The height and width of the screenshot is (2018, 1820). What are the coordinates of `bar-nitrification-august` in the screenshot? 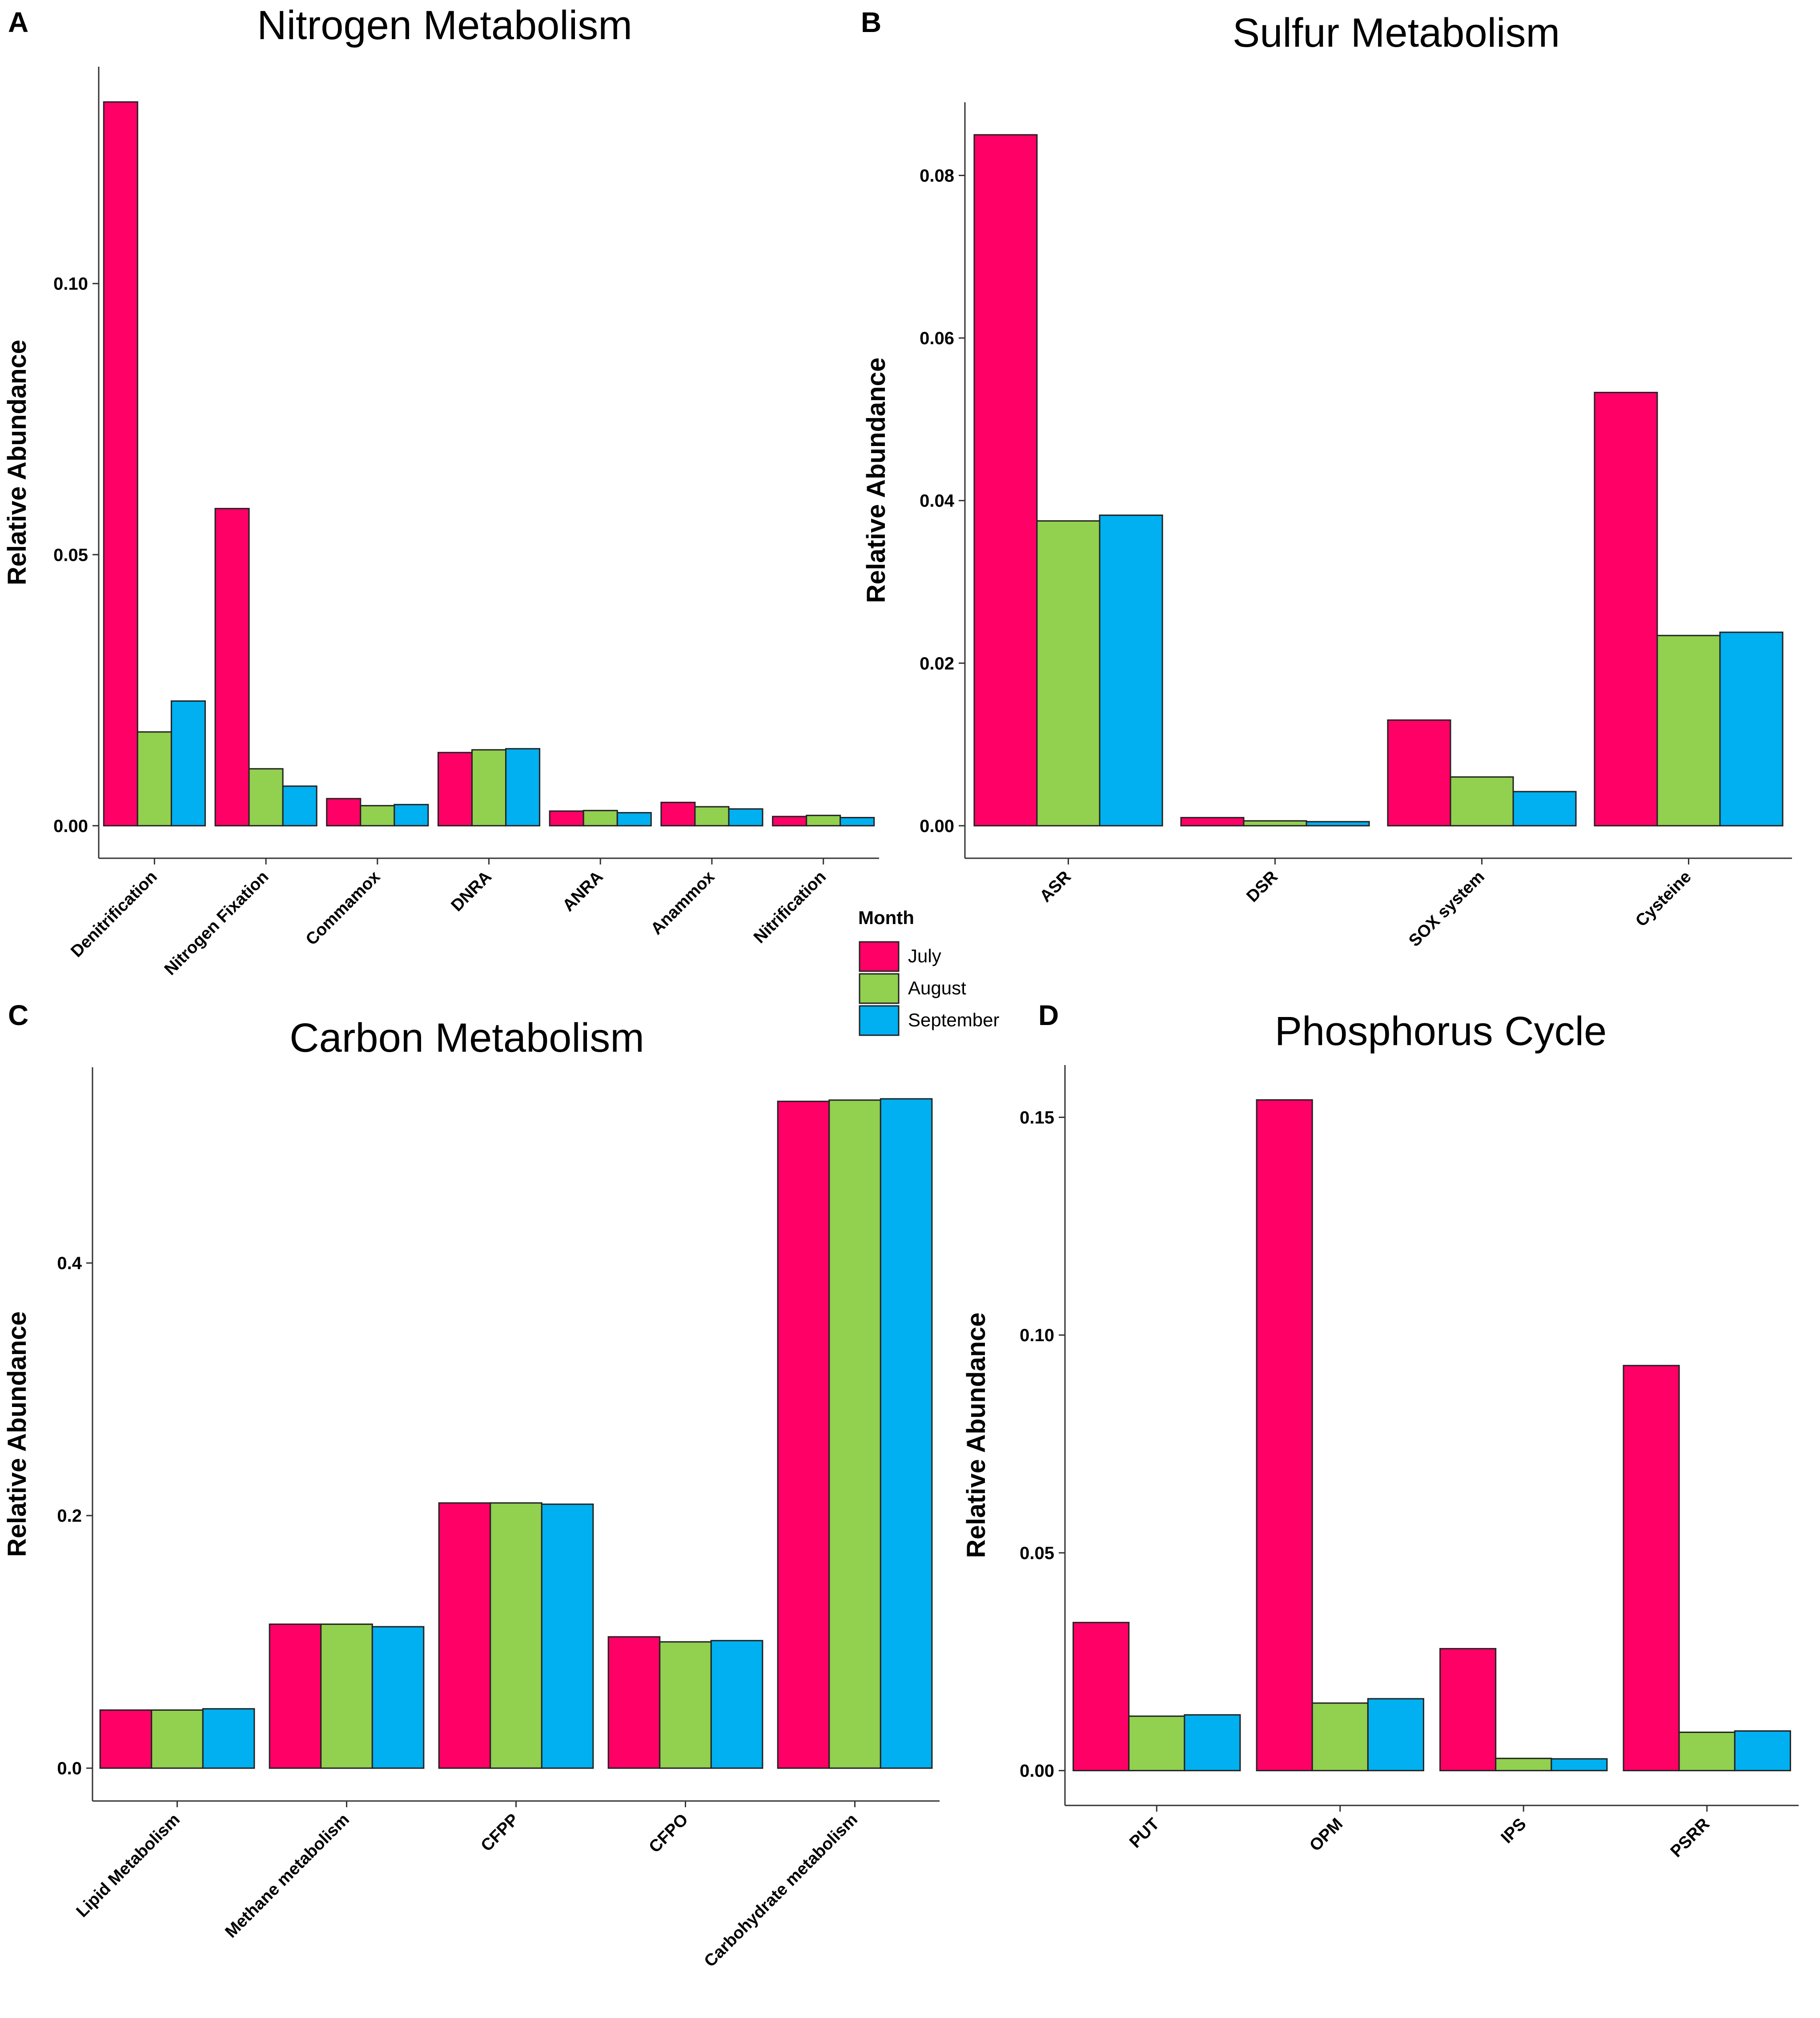 It's located at (823, 821).